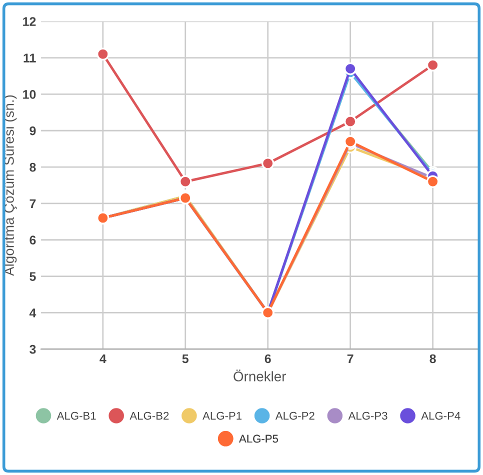 This screenshot has height=475, width=483. Describe the element at coordinates (350, 359) in the screenshot. I see `x-tick-label: 7` at that location.